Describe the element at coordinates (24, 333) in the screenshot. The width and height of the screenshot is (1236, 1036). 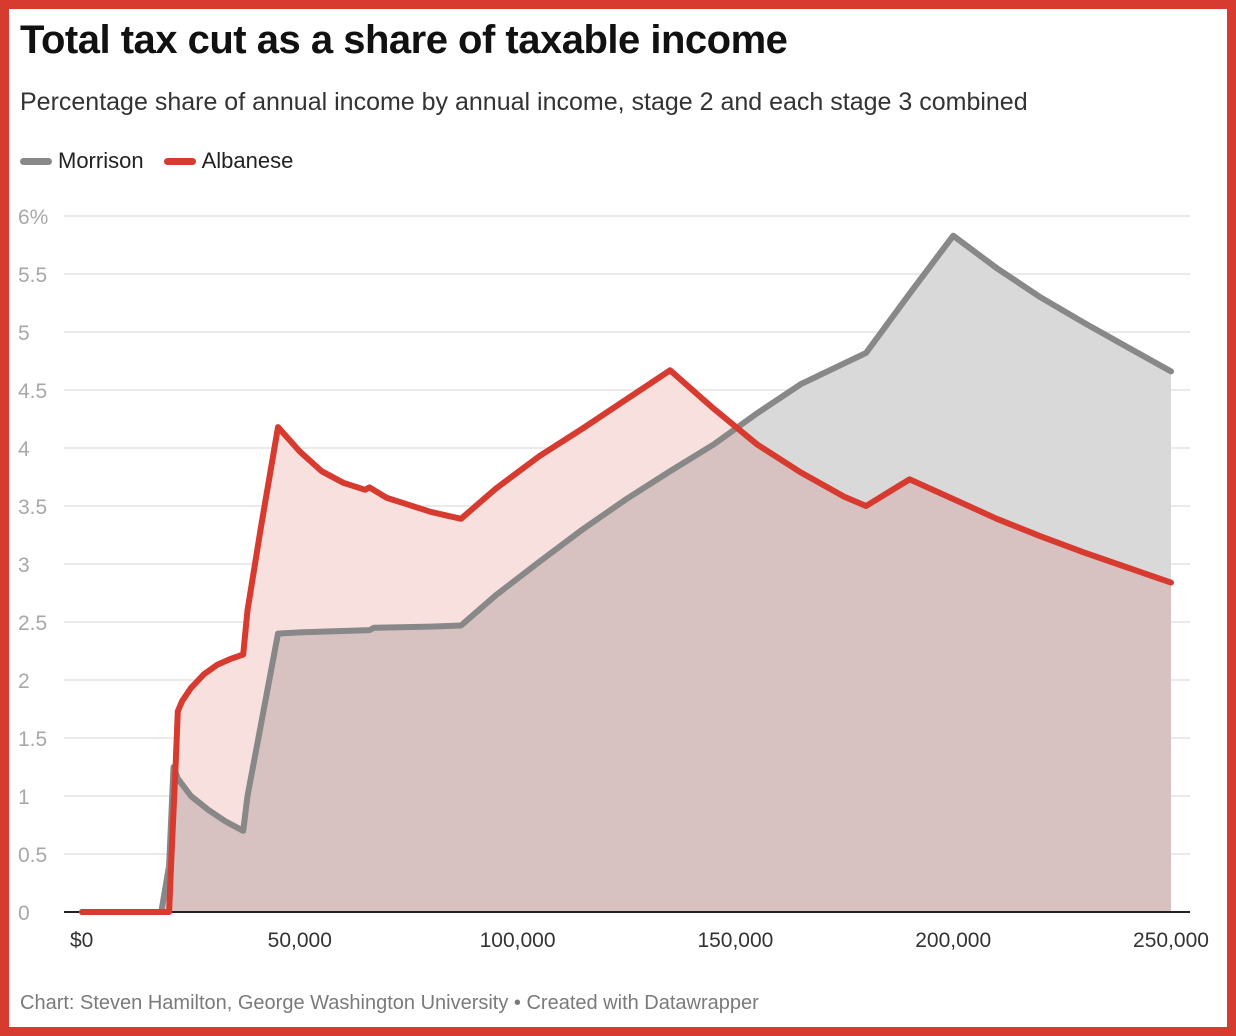
I see `y-tick-label: 5` at that location.